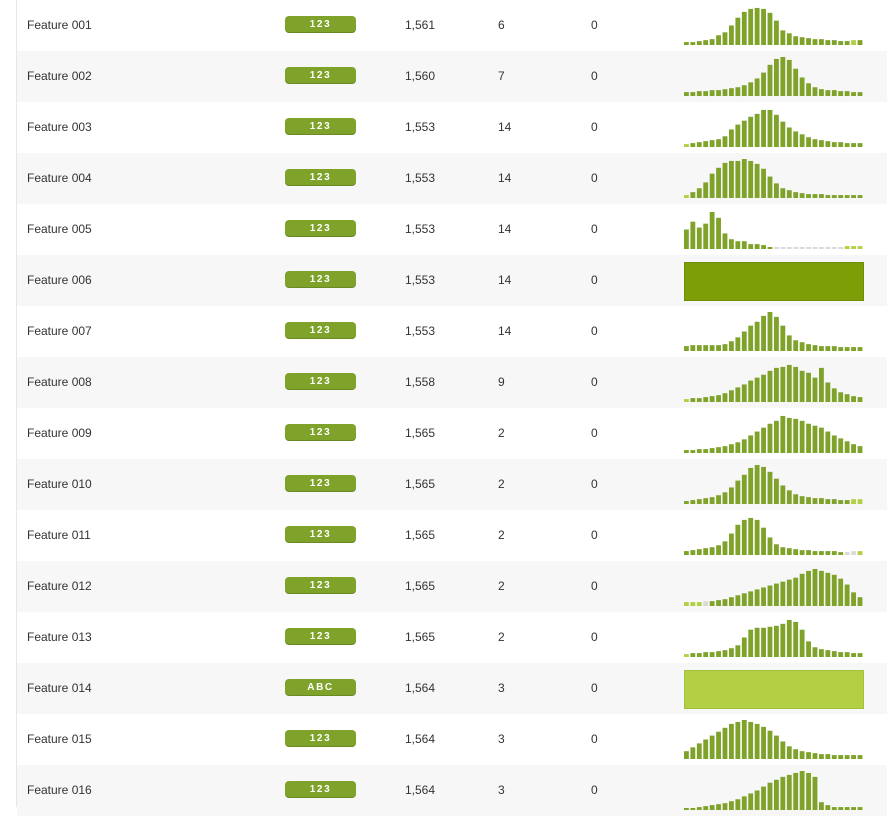 This screenshot has height=816, width=887. I want to click on table-row: Feature 008 123 1,558 9 0, so click(452, 382).